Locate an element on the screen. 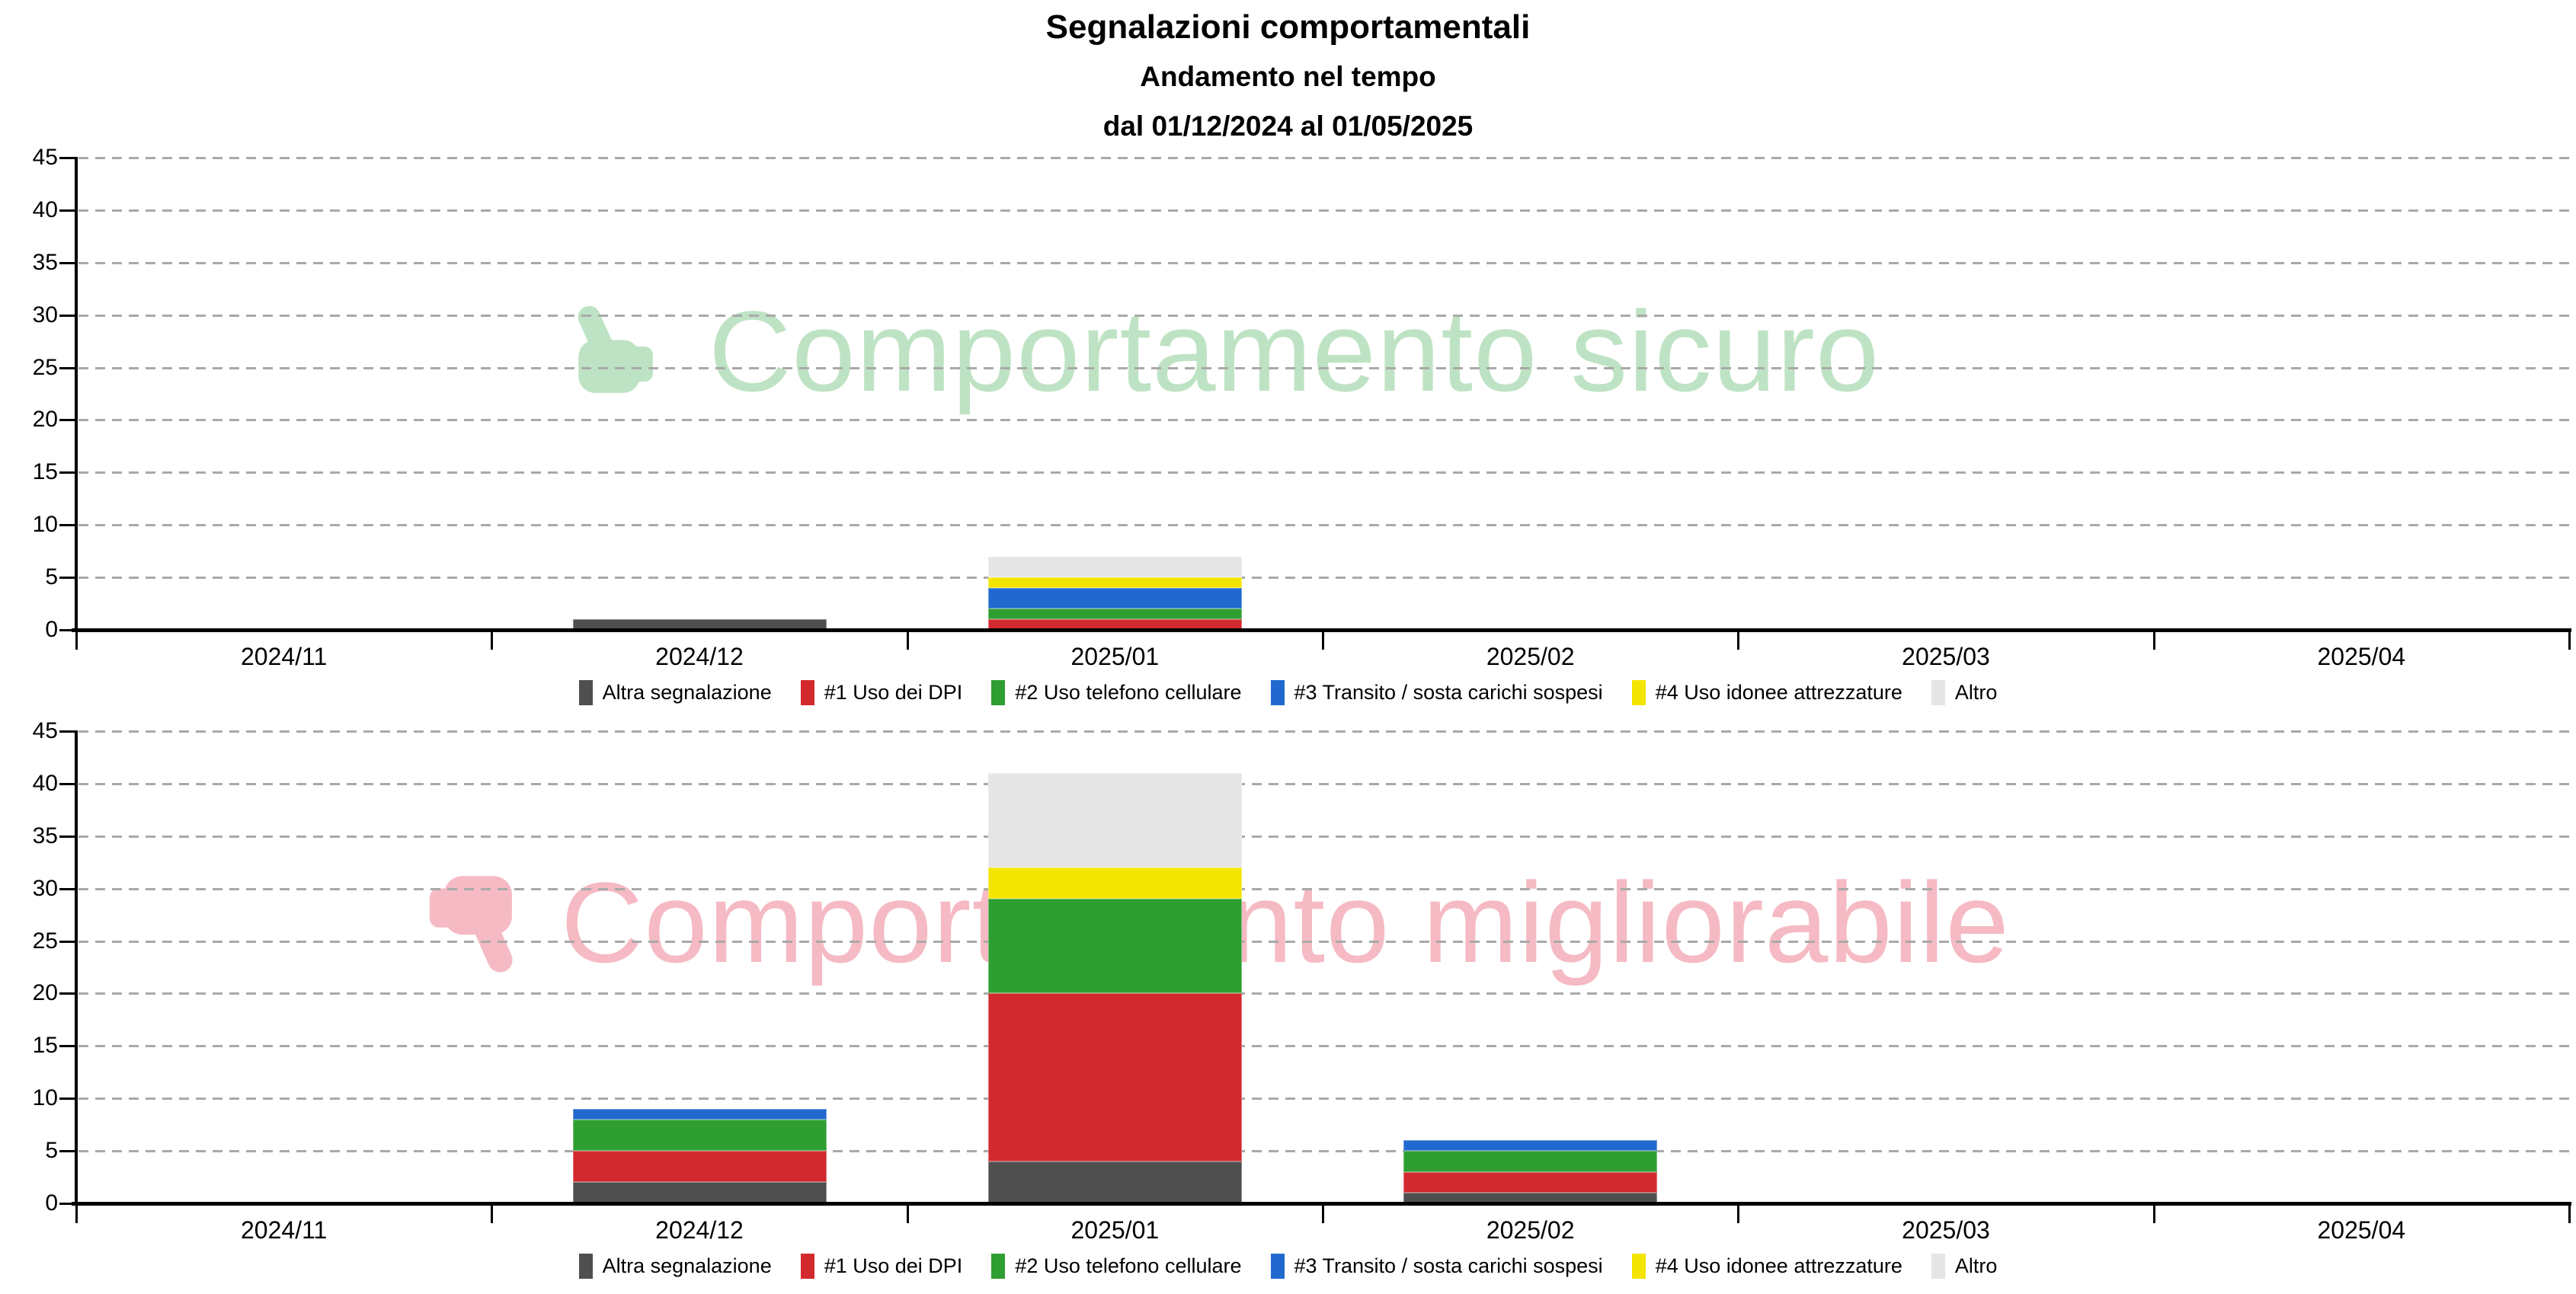  watermark-safe: Comportamento sicuro is located at coordinates (1226, 351).